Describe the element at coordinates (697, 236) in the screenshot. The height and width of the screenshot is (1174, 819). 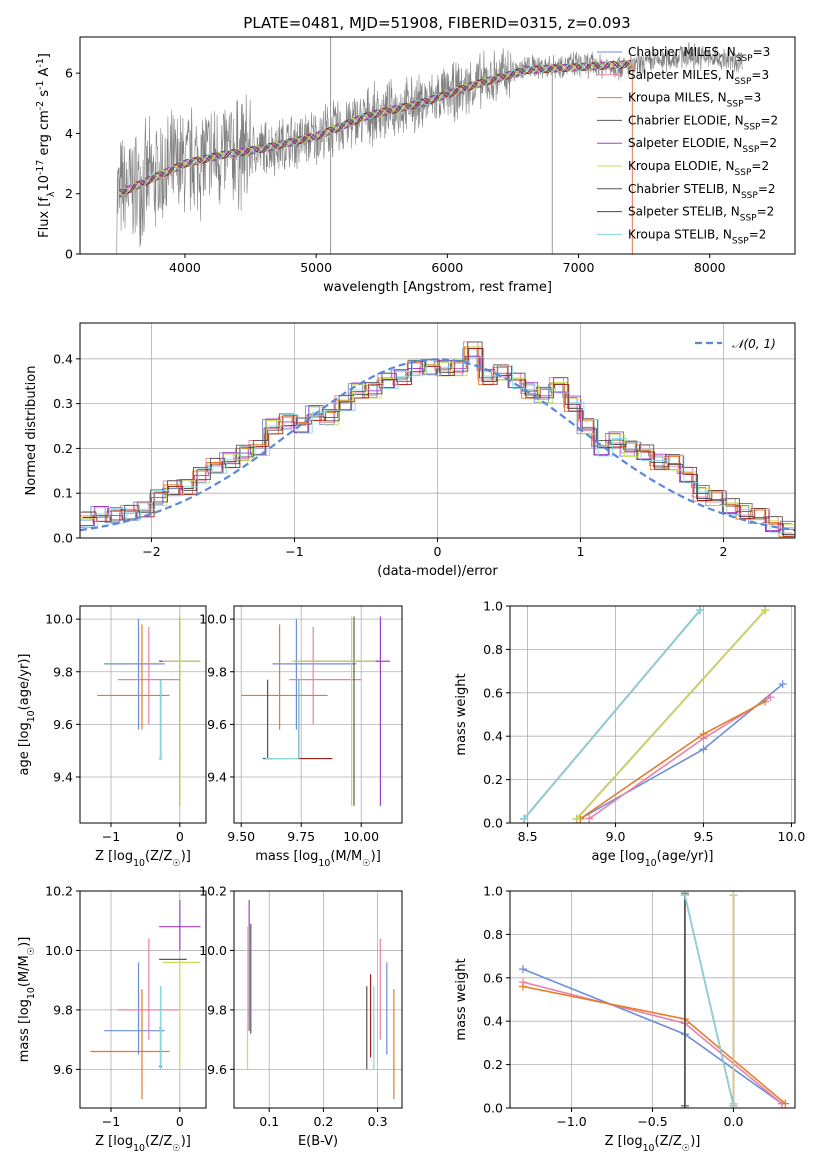
I see `legend-entry: Kroupa STELIB, NSSP=2` at that location.